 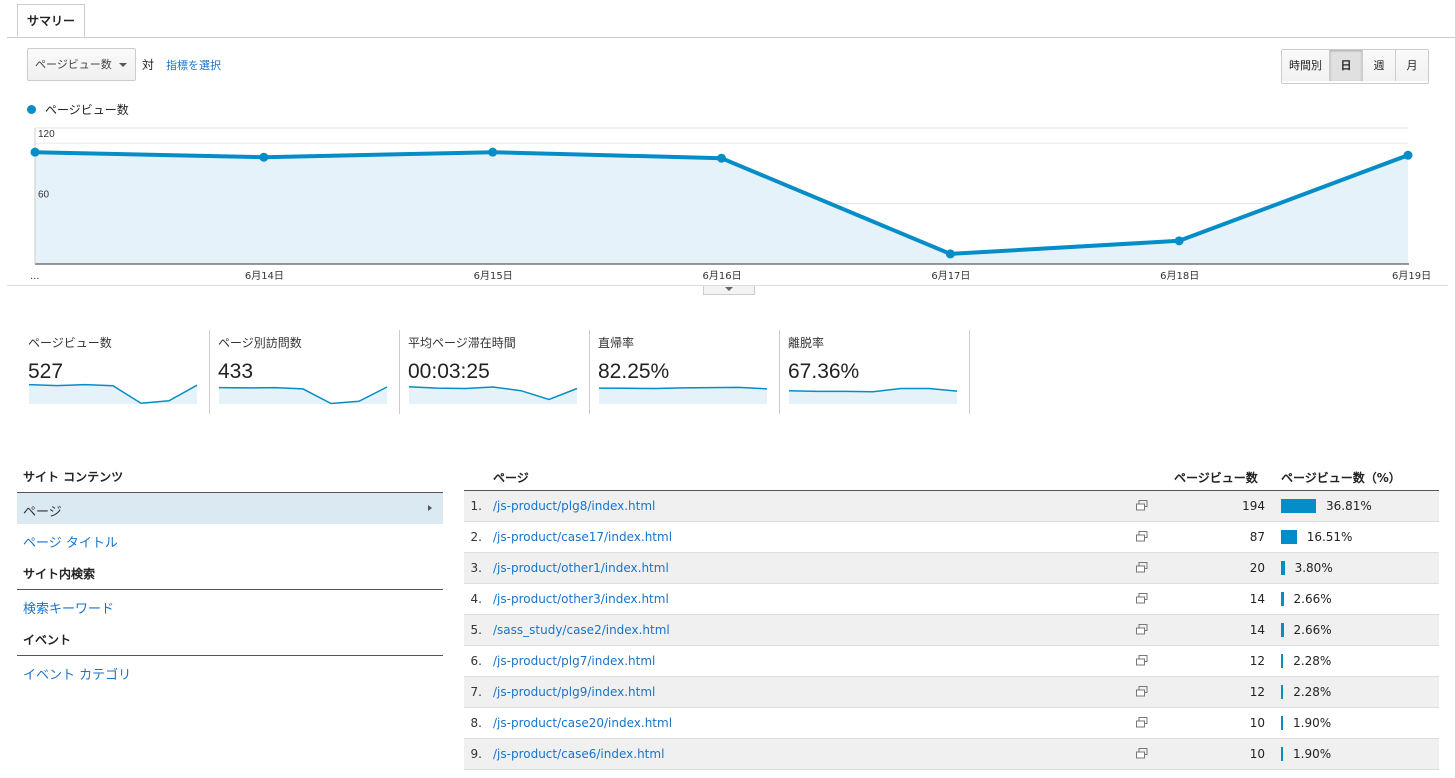 I want to click on table-row: 8. /js-product/case20/index.html 10 1.90%, so click(x=951, y=723).